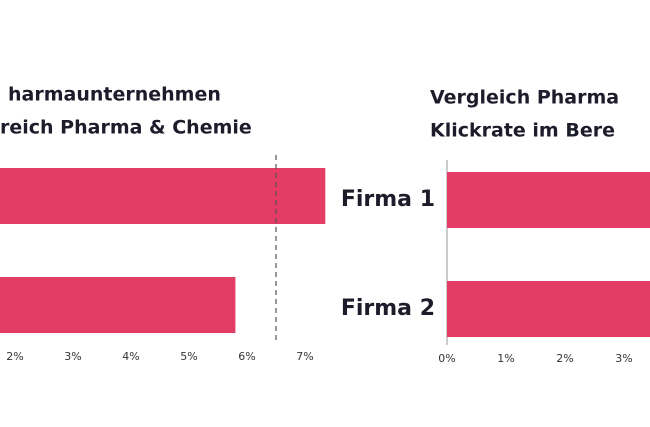 The width and height of the screenshot is (650, 427). Describe the element at coordinates (388, 308) in the screenshot. I see `category-label: Firma 2` at that location.